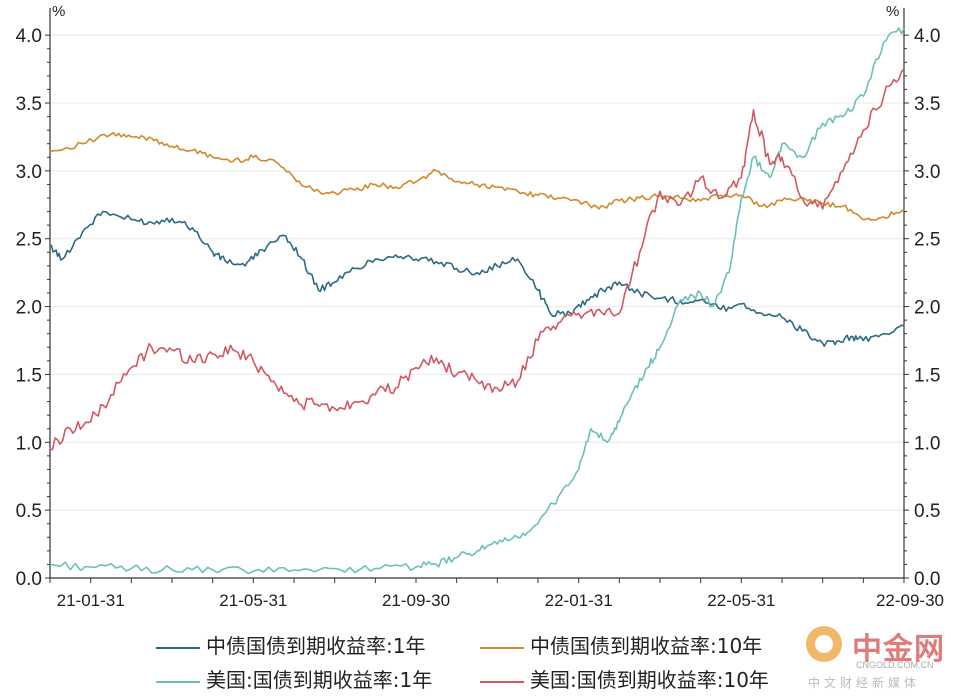 The width and height of the screenshot is (958, 699). I want to click on watermark-logo: 中金网 CNGOLD.COM.CN 中文财经新媒体, so click(881, 658).